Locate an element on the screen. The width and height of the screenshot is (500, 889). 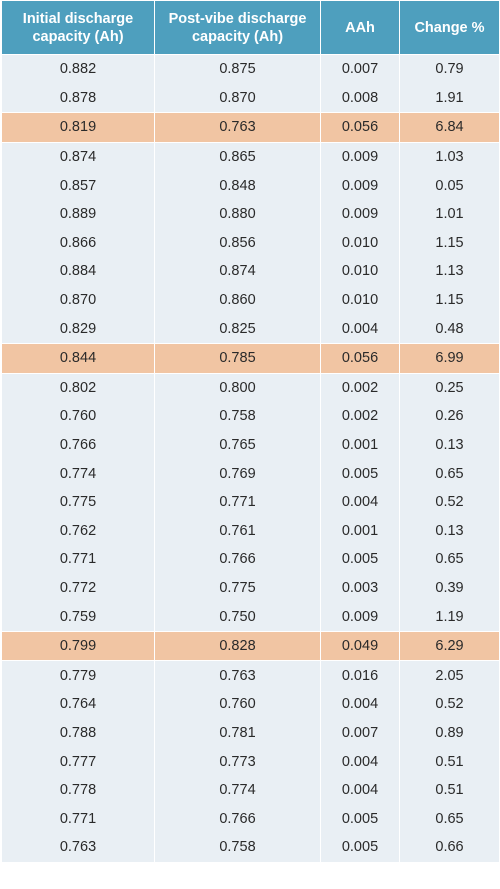
cell-post-vibe-capacity: 0.875 is located at coordinates (237, 69).